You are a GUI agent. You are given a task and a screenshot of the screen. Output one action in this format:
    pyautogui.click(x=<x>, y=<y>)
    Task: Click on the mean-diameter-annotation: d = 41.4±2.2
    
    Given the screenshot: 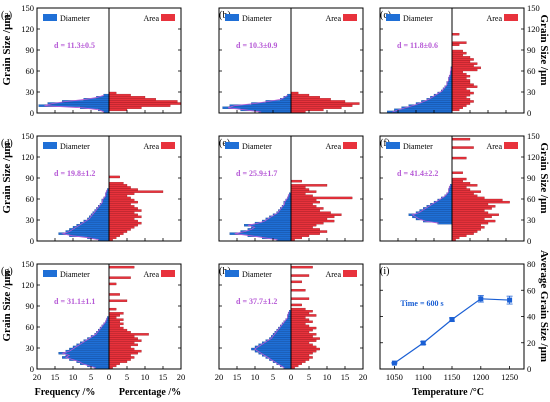 What is the action you would take?
    pyautogui.click(x=417, y=173)
    